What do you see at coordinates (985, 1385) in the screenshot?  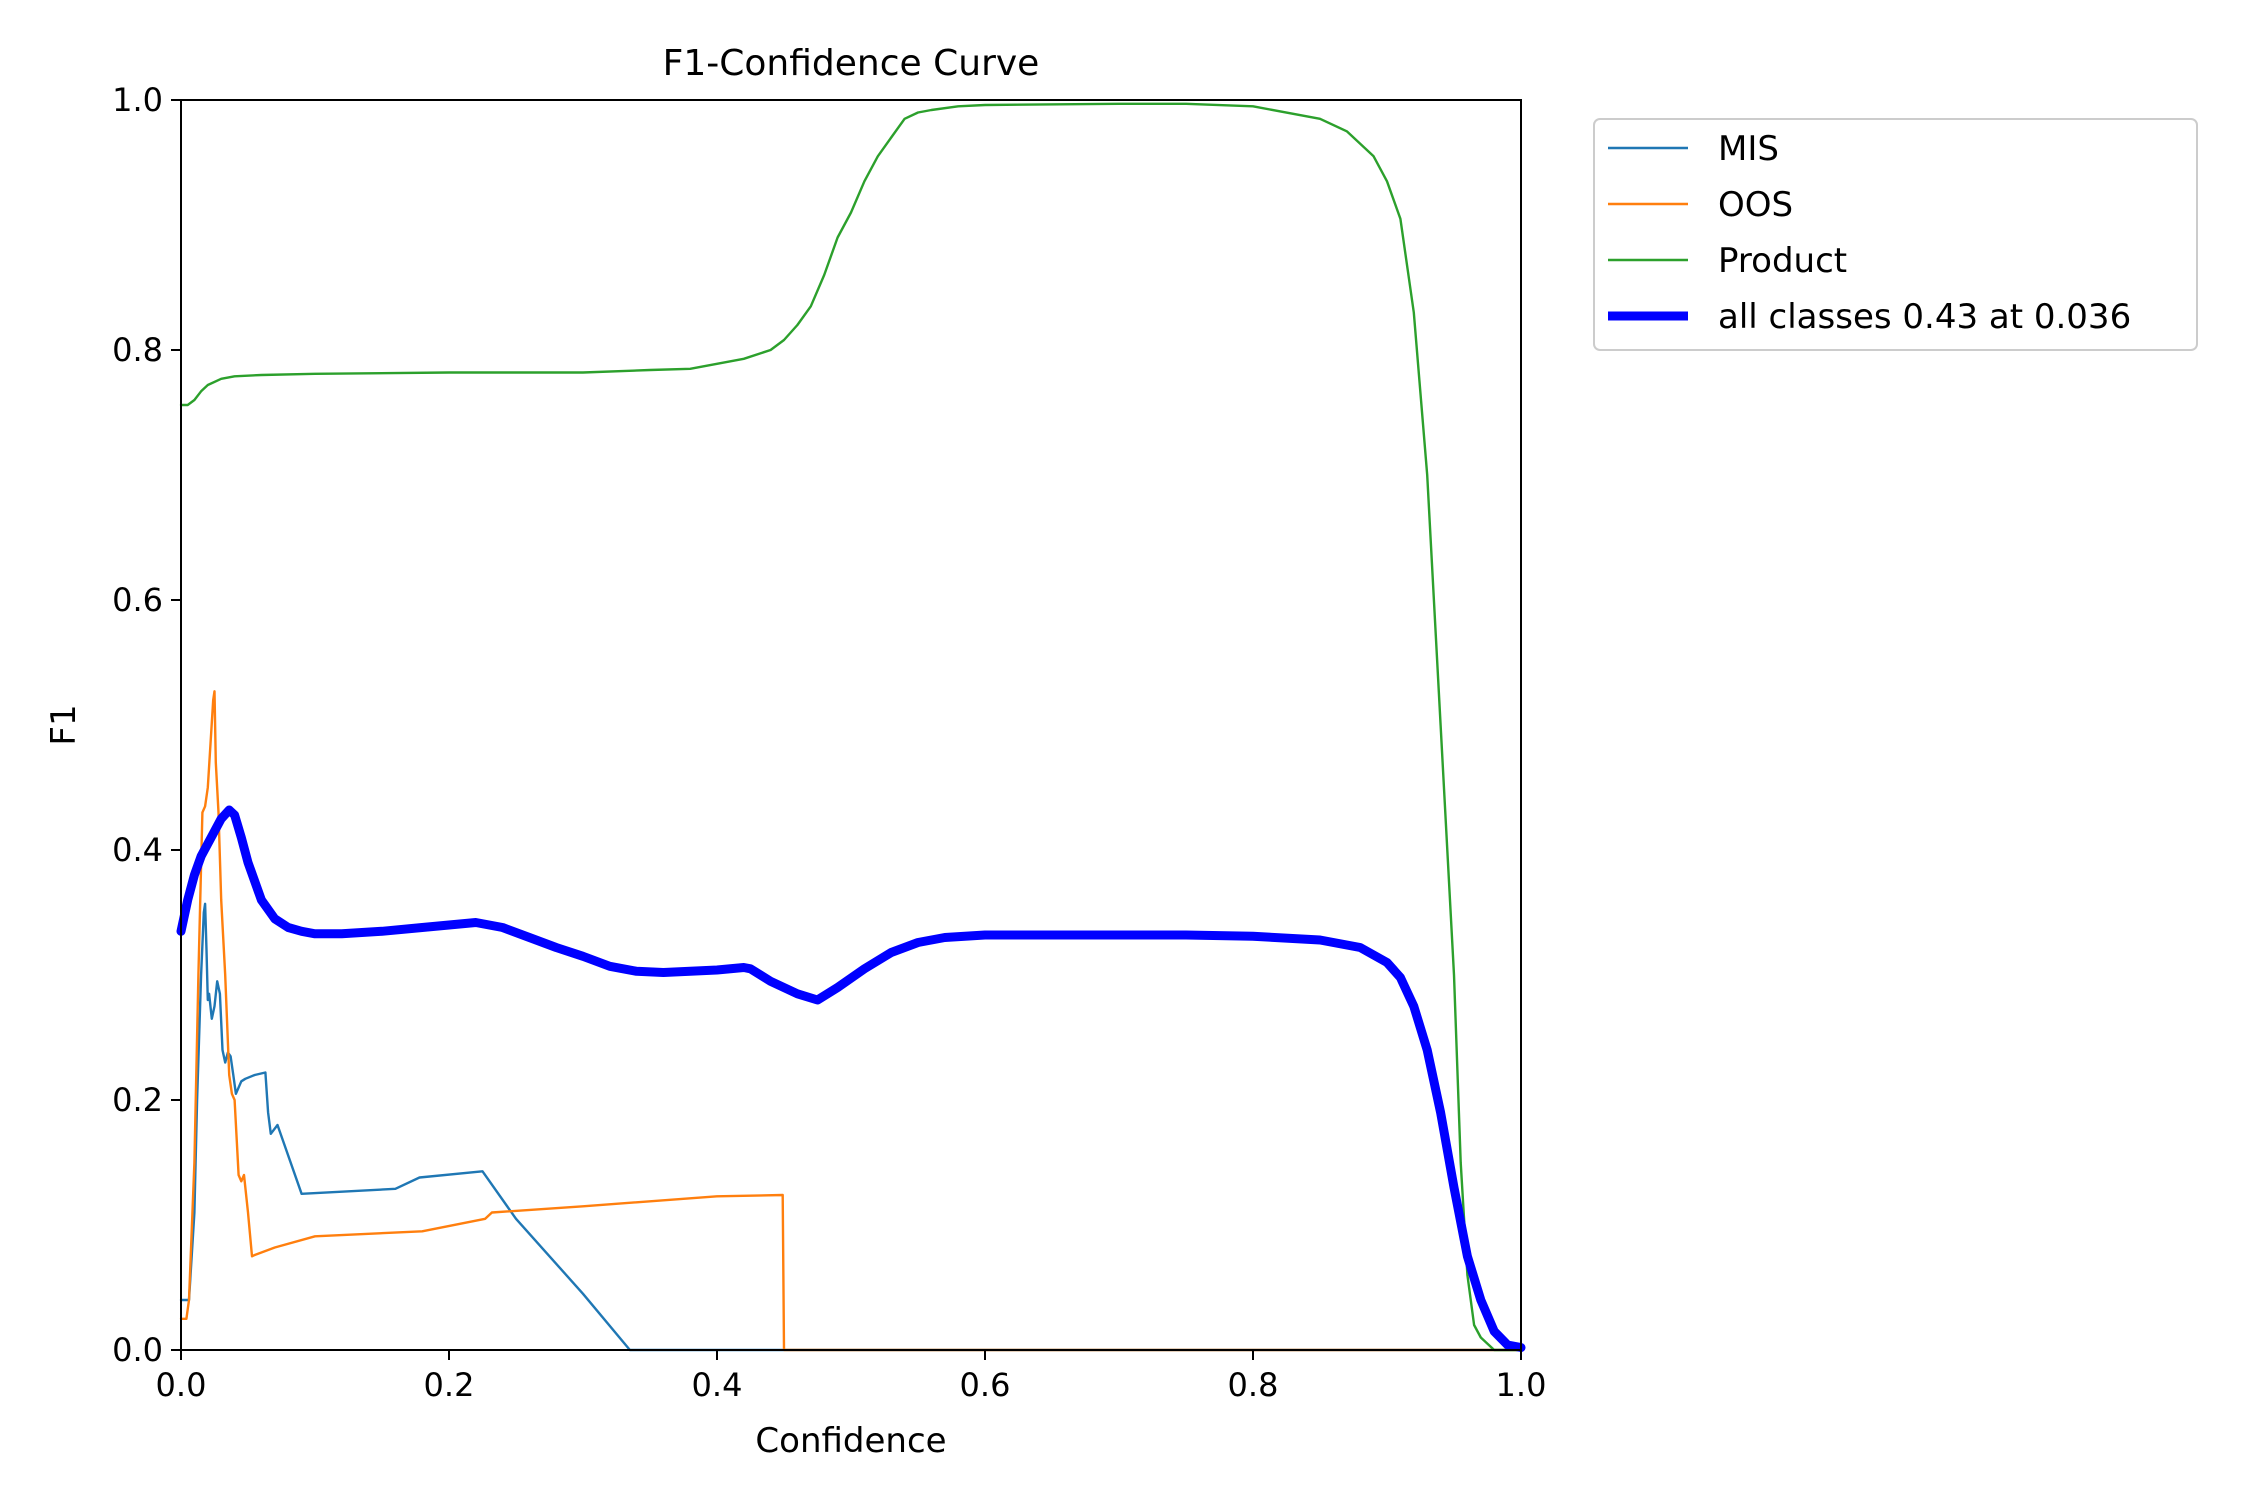 I see `x-tick-label: 0.6` at bounding box center [985, 1385].